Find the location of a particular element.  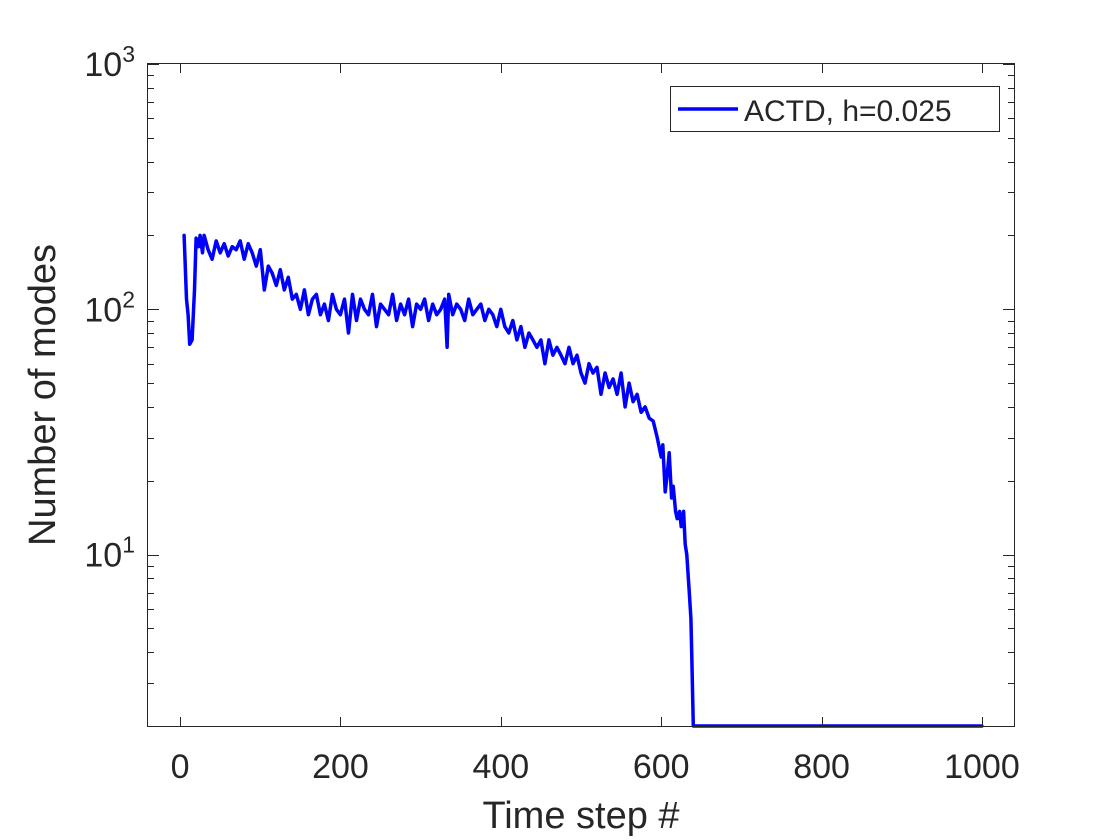

x-tick-label: 800 is located at coordinates (821, 767).